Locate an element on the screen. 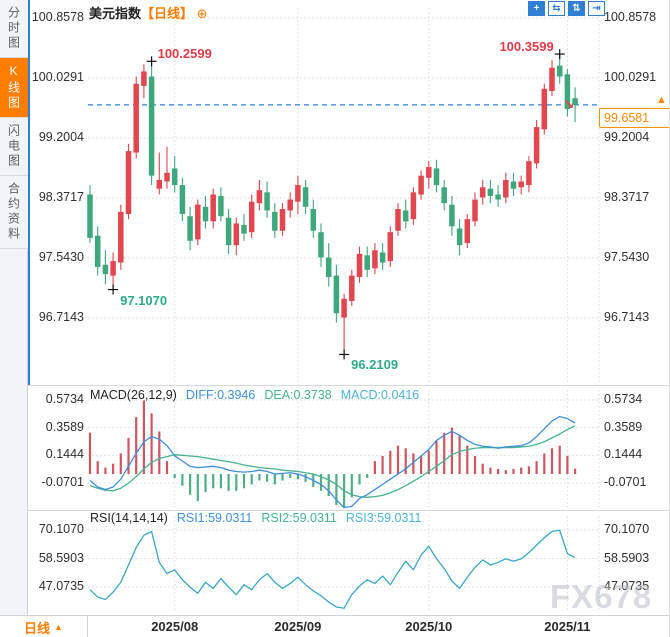 The width and height of the screenshot is (670, 637). sidebar-item-1: K线图 is located at coordinates (14, 88).